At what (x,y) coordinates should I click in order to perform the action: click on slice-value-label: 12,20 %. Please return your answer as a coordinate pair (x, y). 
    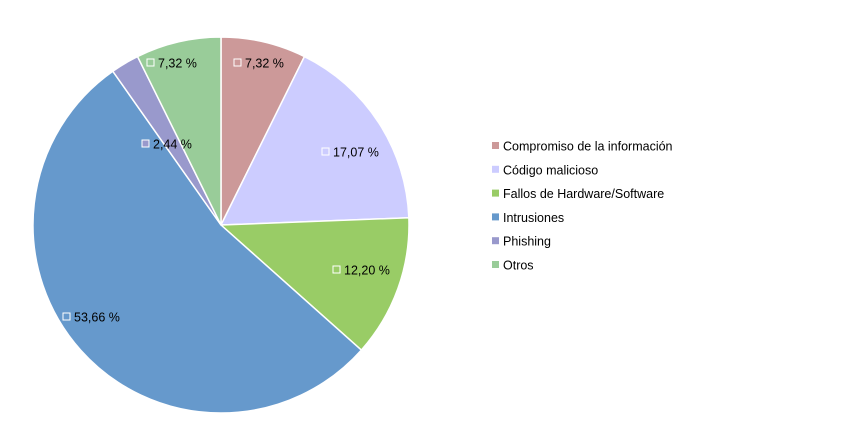
    Looking at the image, I should click on (367, 271).